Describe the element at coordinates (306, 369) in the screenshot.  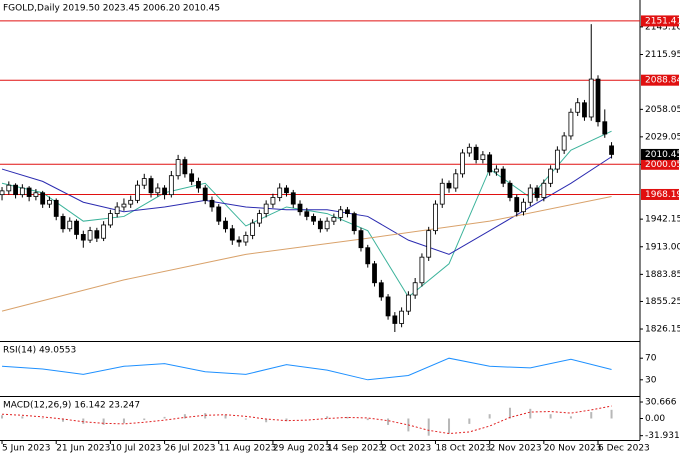
I see `rsi-line` at that location.